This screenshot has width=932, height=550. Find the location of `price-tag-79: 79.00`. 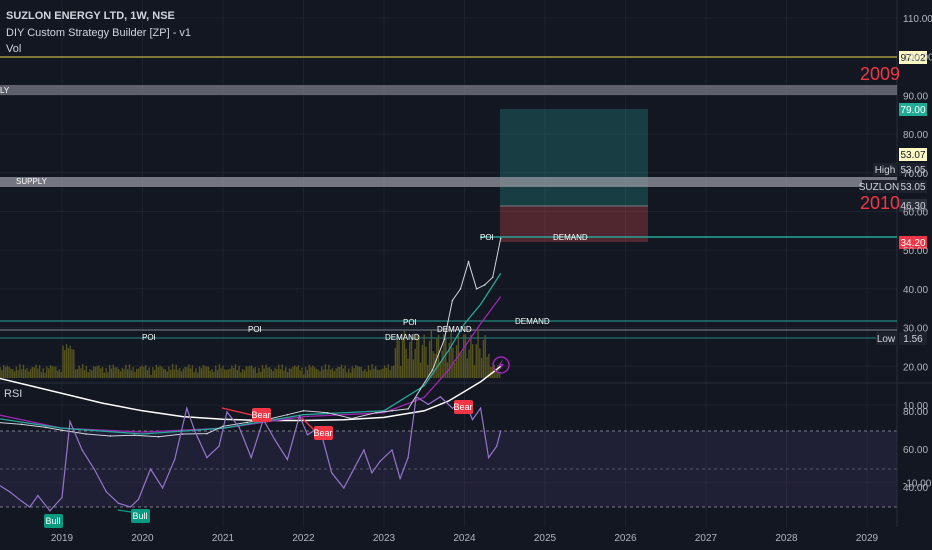

price-tag-79: 79.00 is located at coordinates (913, 109).